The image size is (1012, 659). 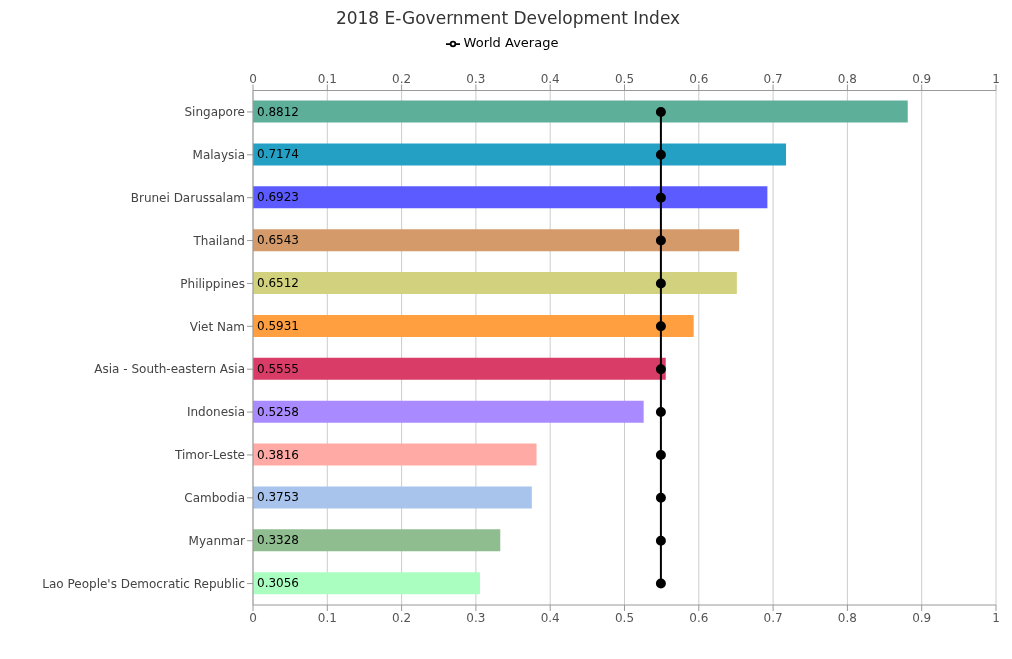 I want to click on y-tick-label: Timor-Leste, so click(x=209, y=455).